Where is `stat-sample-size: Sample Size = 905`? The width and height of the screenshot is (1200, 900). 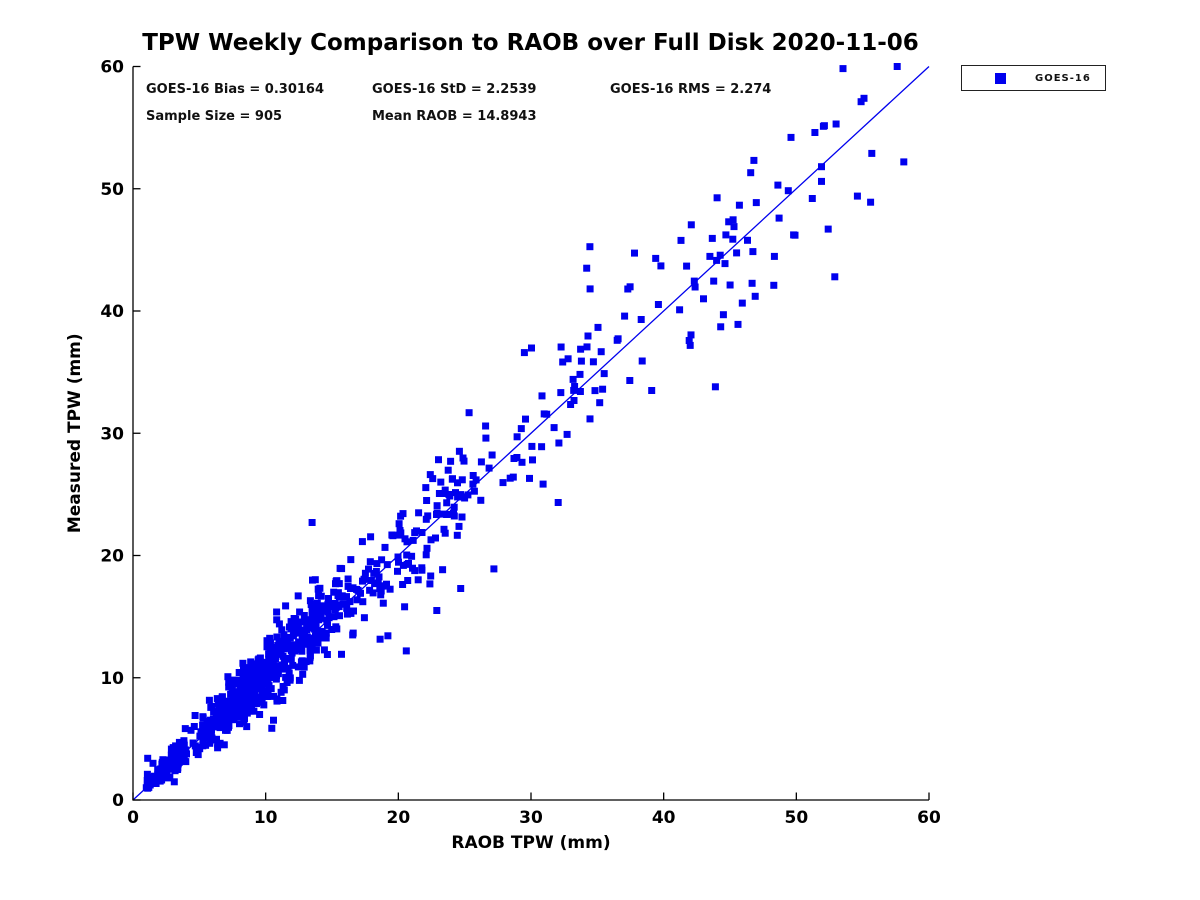 stat-sample-size: Sample Size = 905 is located at coordinates (214, 116).